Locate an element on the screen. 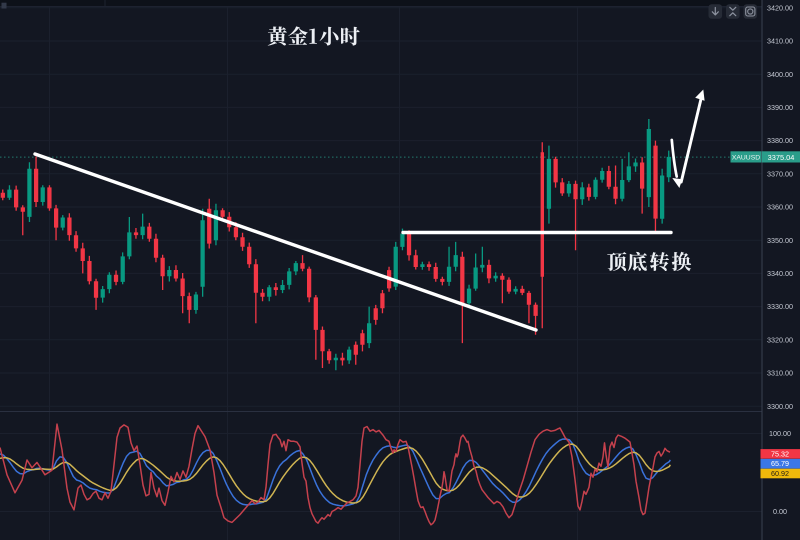 This screenshot has width=800, height=540. svg-text: 3300.00 is located at coordinates (780, 406).